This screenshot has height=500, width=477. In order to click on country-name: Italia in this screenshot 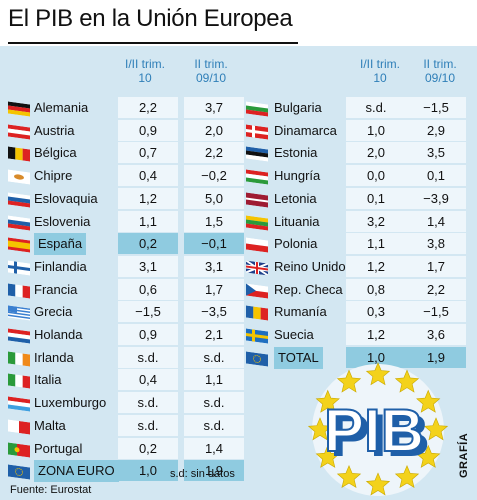, I will do `click(48, 380)`.